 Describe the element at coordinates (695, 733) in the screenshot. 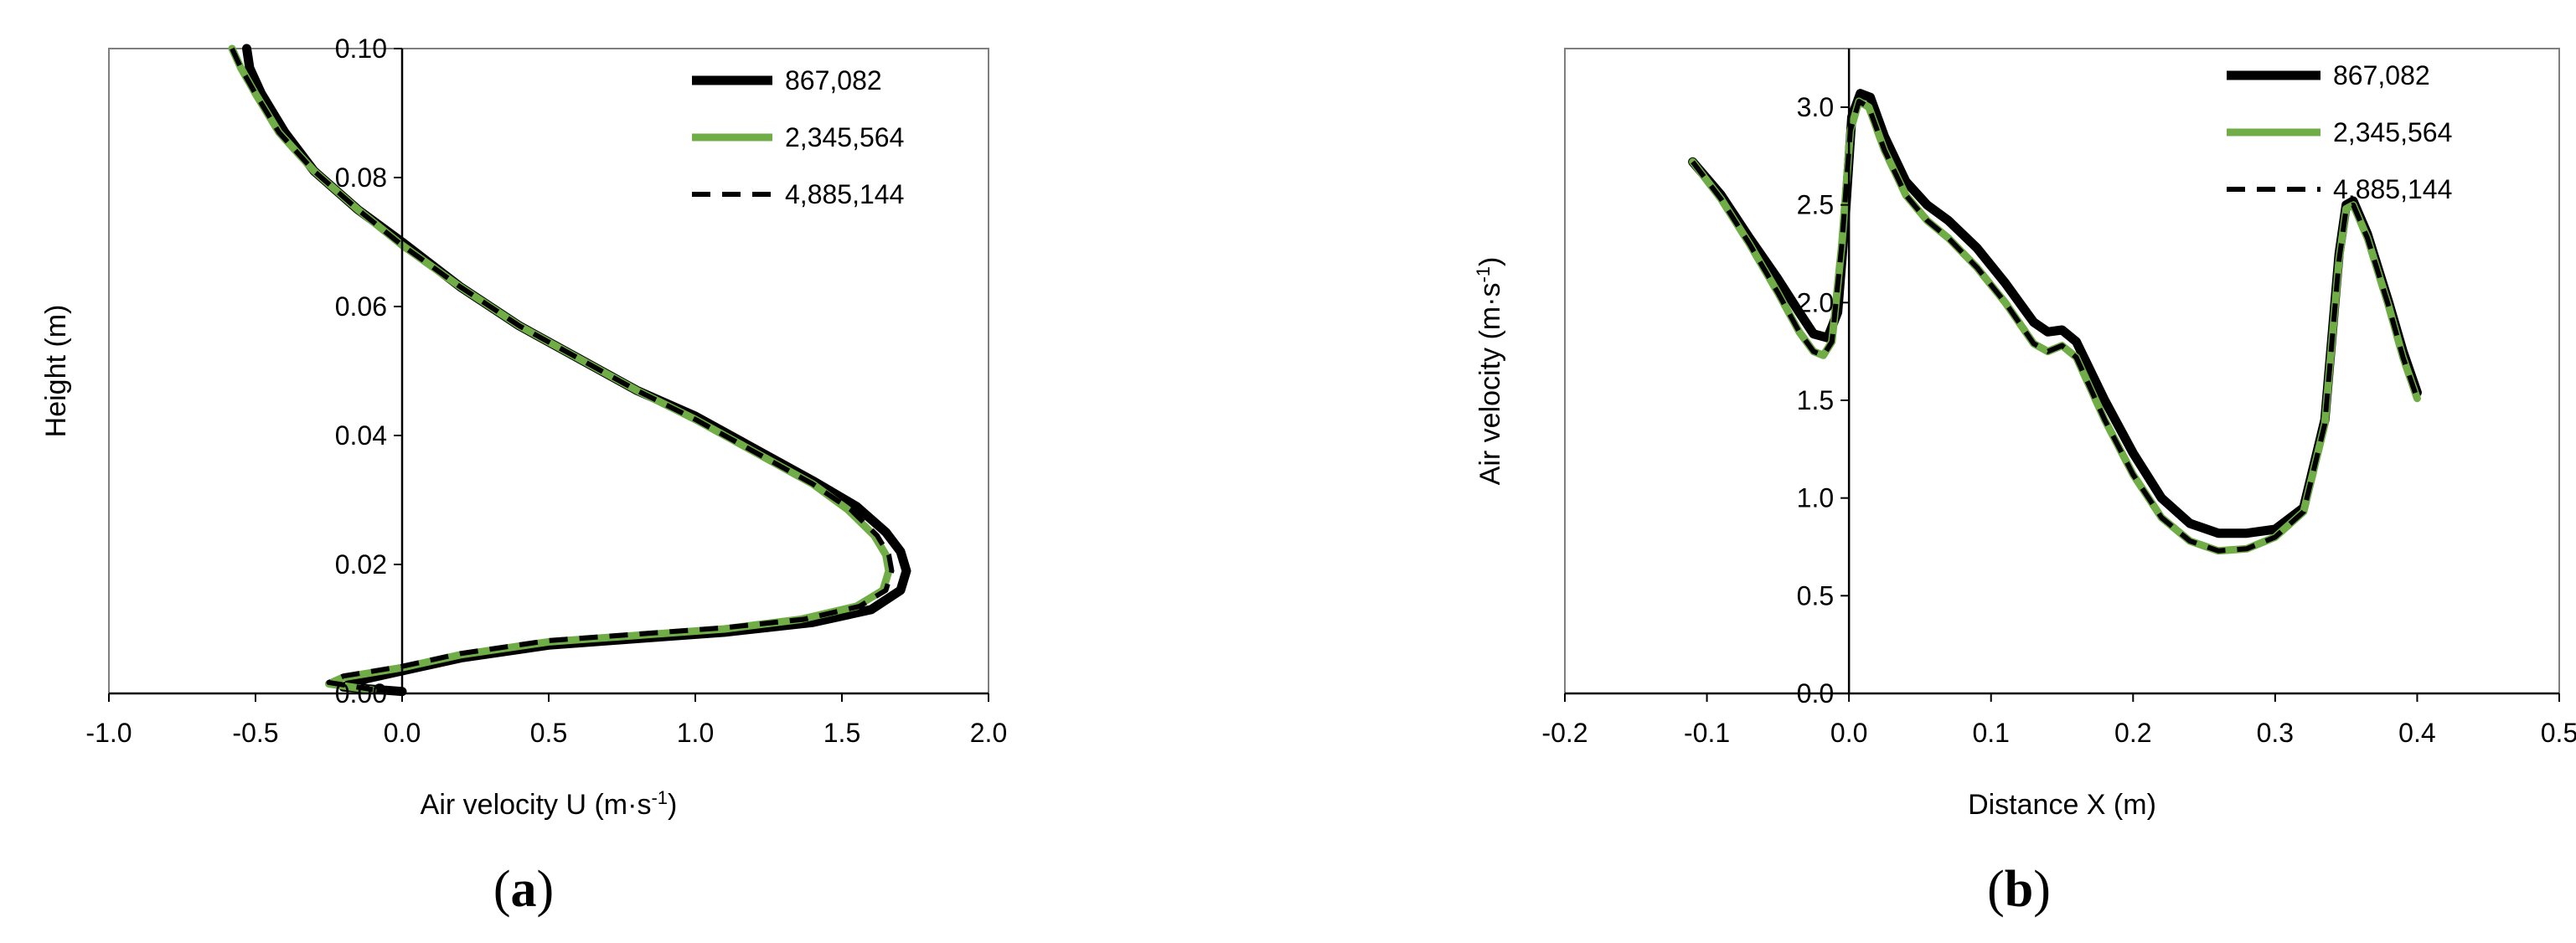

I see `x-tick-label: 1.0` at that location.